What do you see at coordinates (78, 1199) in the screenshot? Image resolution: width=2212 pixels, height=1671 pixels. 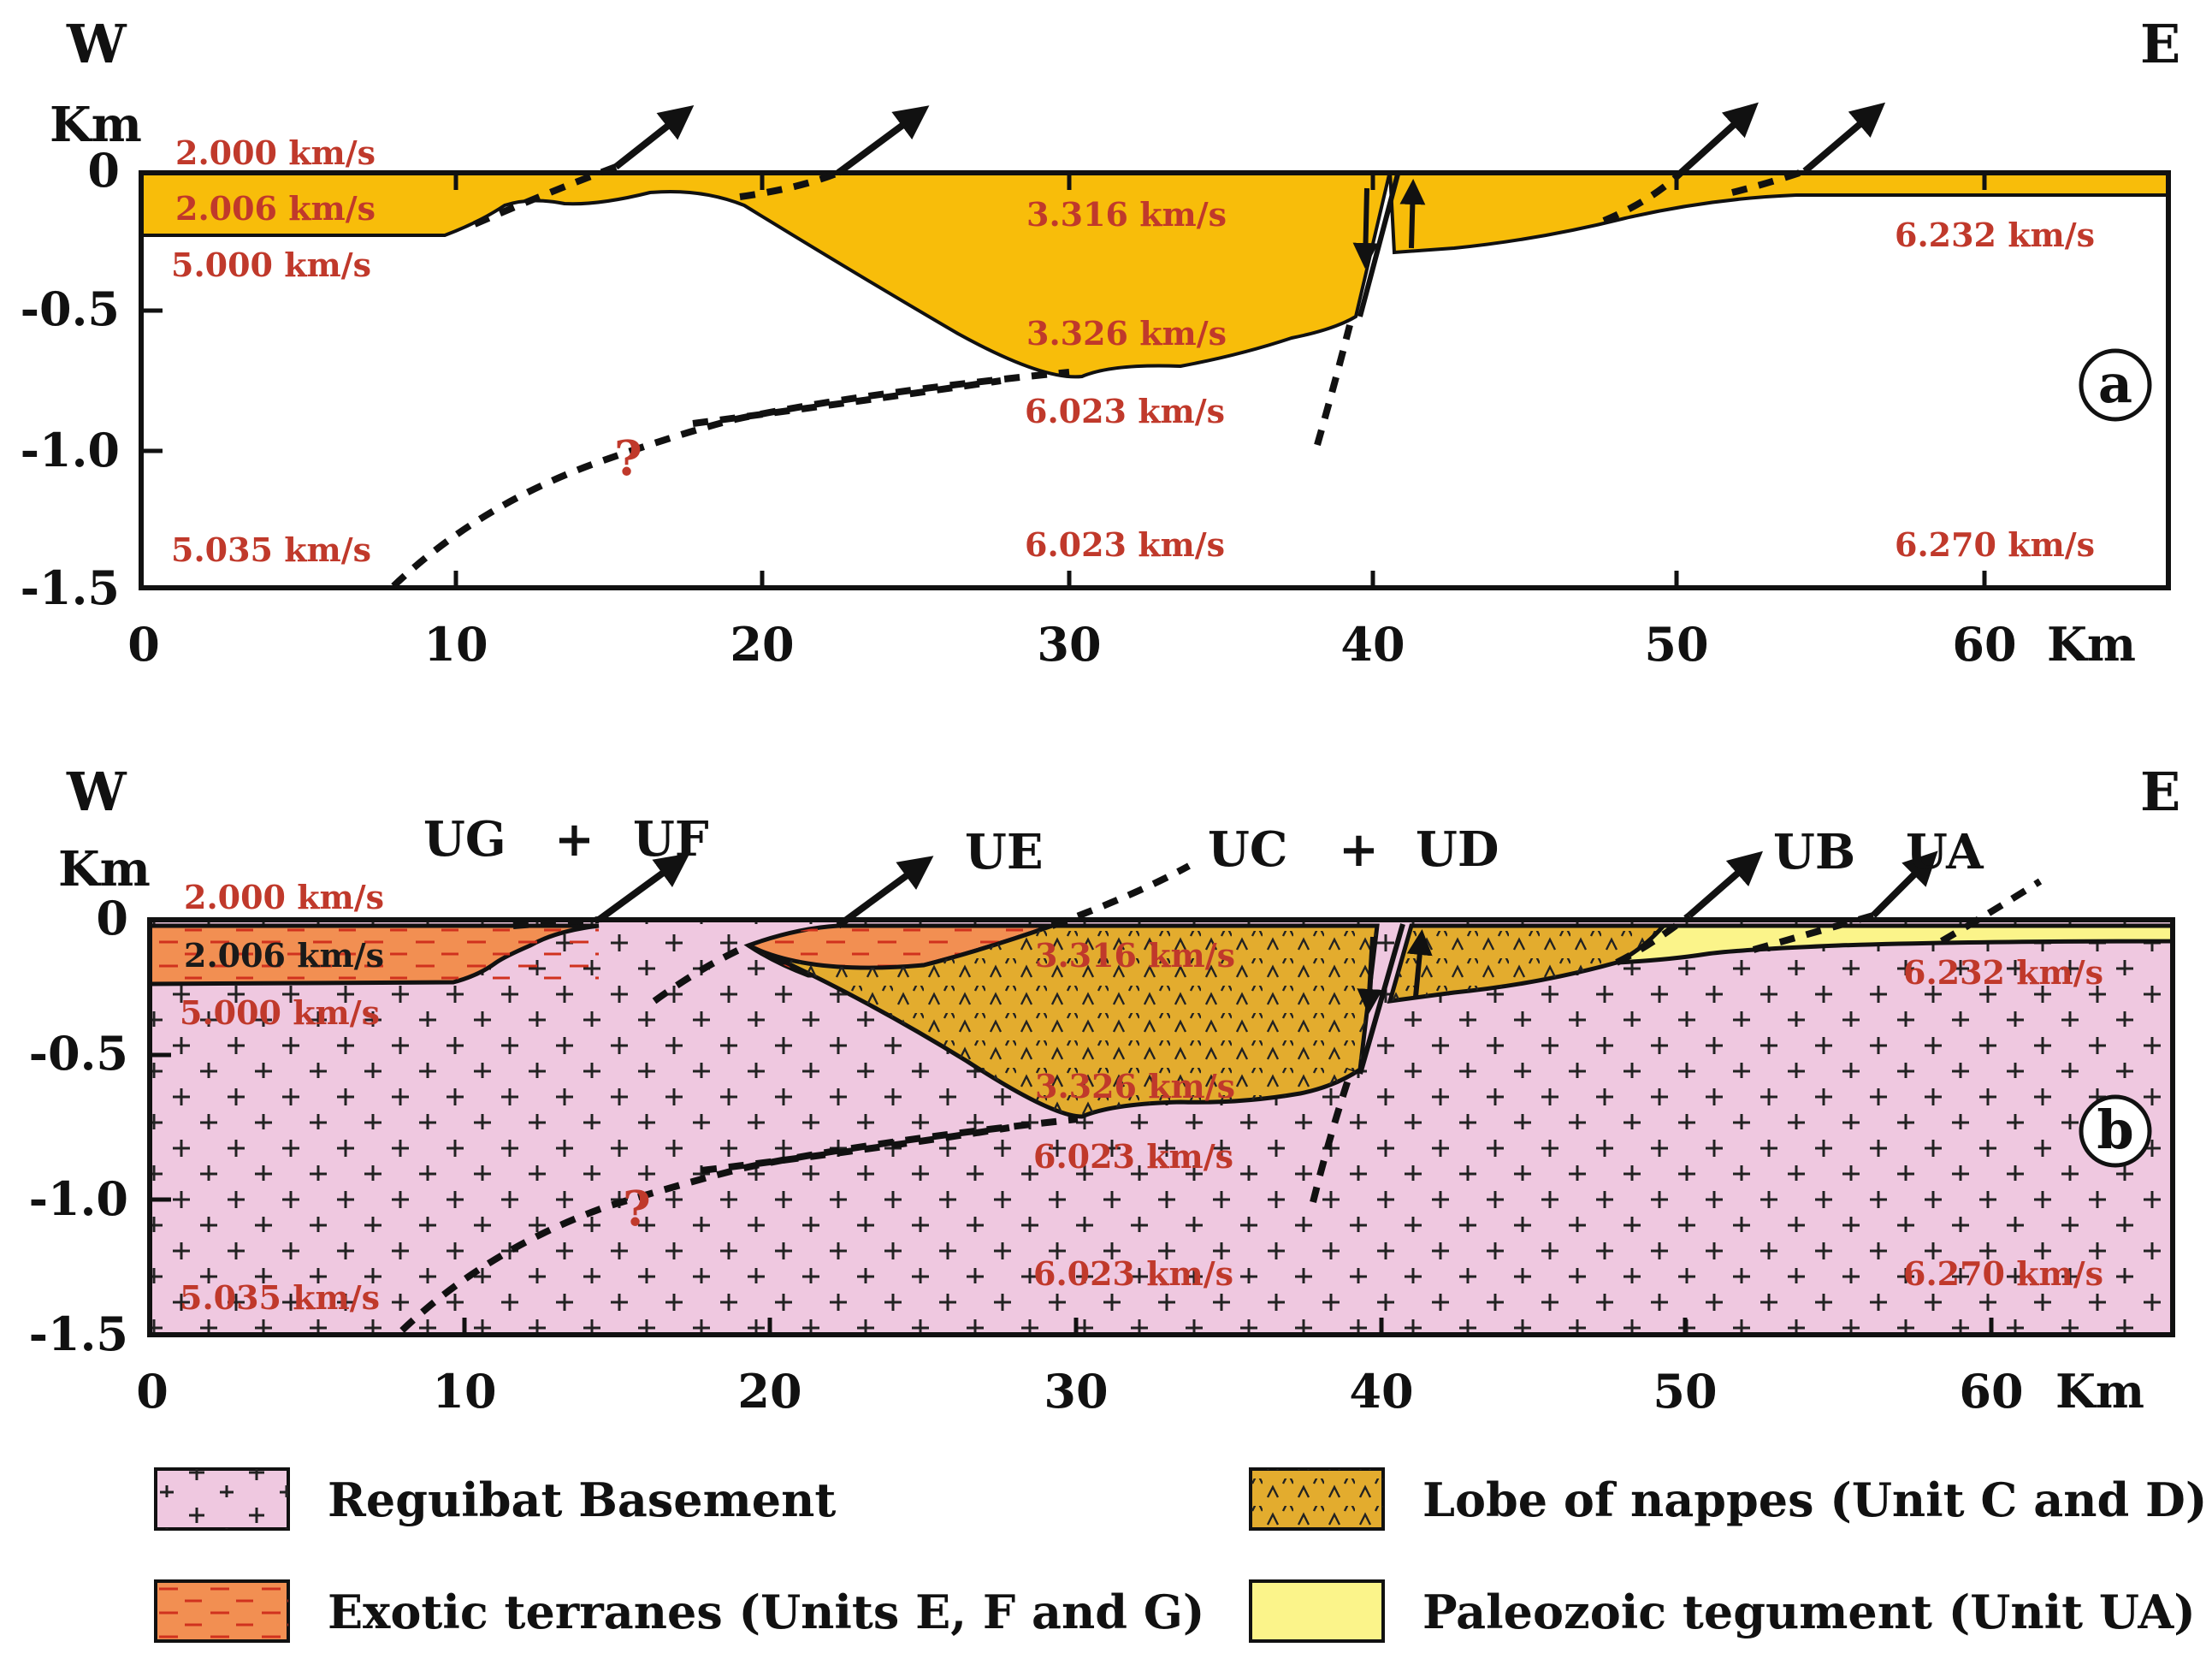 I see `y-tick-10-b: -1.0` at bounding box center [78, 1199].